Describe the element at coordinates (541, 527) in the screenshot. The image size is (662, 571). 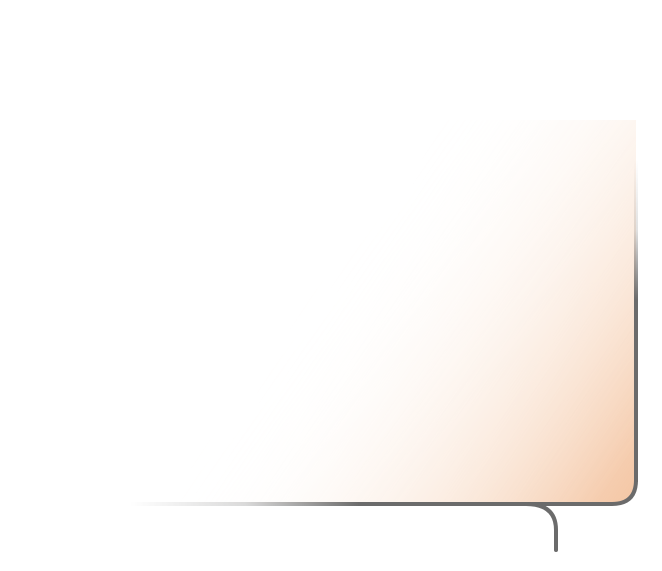
I see `connector-hook` at that location.